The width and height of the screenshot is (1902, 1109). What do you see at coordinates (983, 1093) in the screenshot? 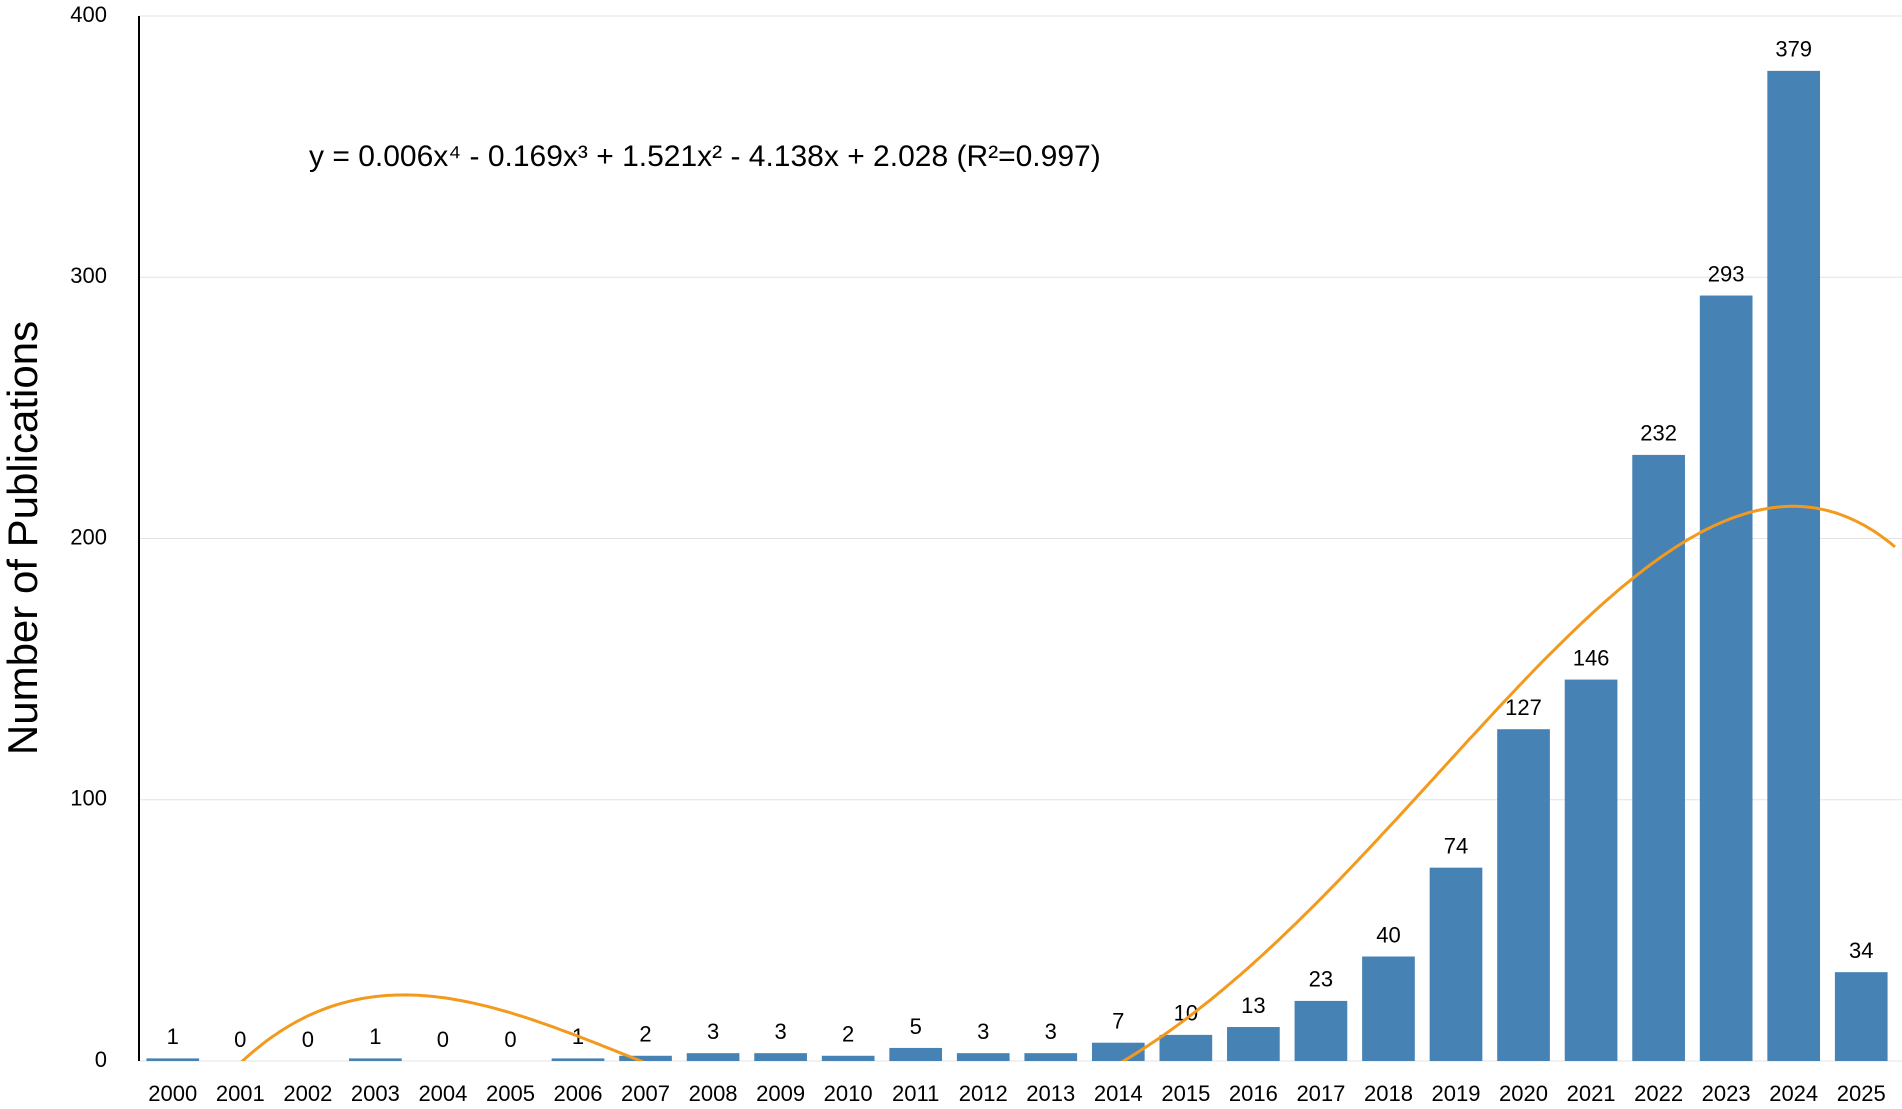
I see `x-tick-label: 2012` at bounding box center [983, 1093].